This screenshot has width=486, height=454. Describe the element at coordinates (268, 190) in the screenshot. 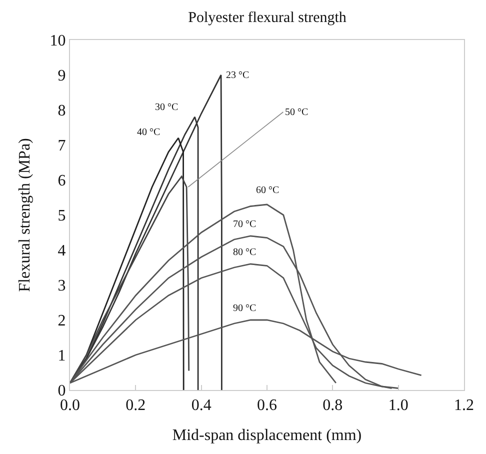

I see `series-label: 60 °C` at that location.